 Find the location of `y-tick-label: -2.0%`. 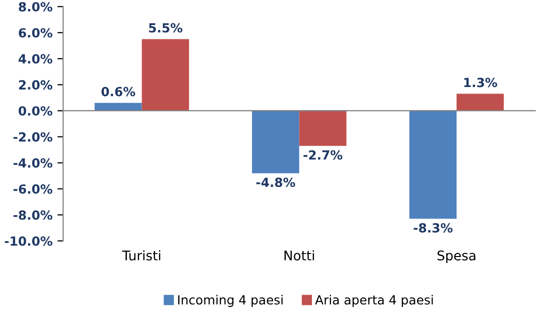

y-tick-label: -2.0% is located at coordinates (33, 137).